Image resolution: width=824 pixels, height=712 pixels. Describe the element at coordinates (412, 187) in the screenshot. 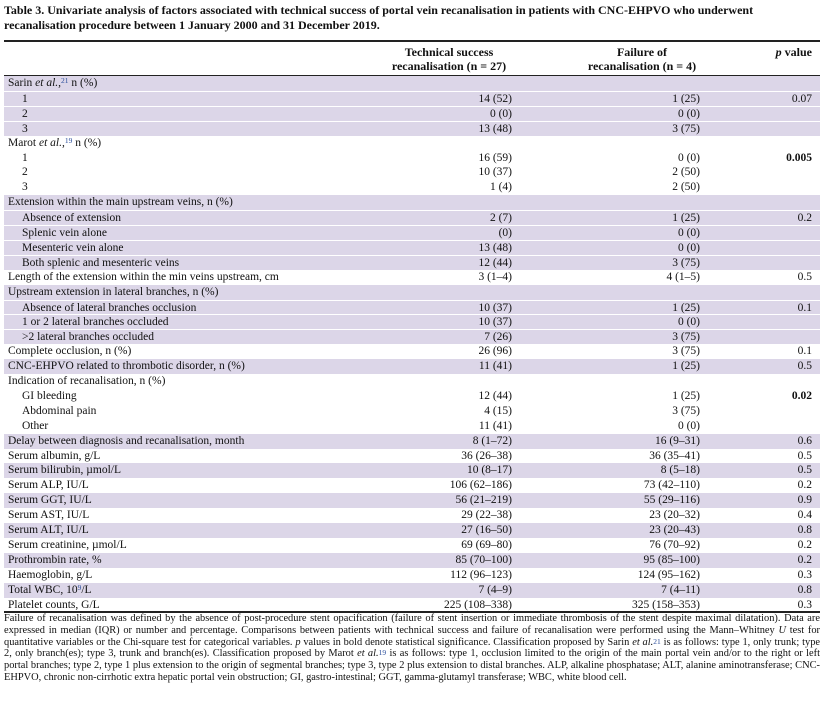

I see `table-row: 3 1 (4) 2 (50)` at that location.